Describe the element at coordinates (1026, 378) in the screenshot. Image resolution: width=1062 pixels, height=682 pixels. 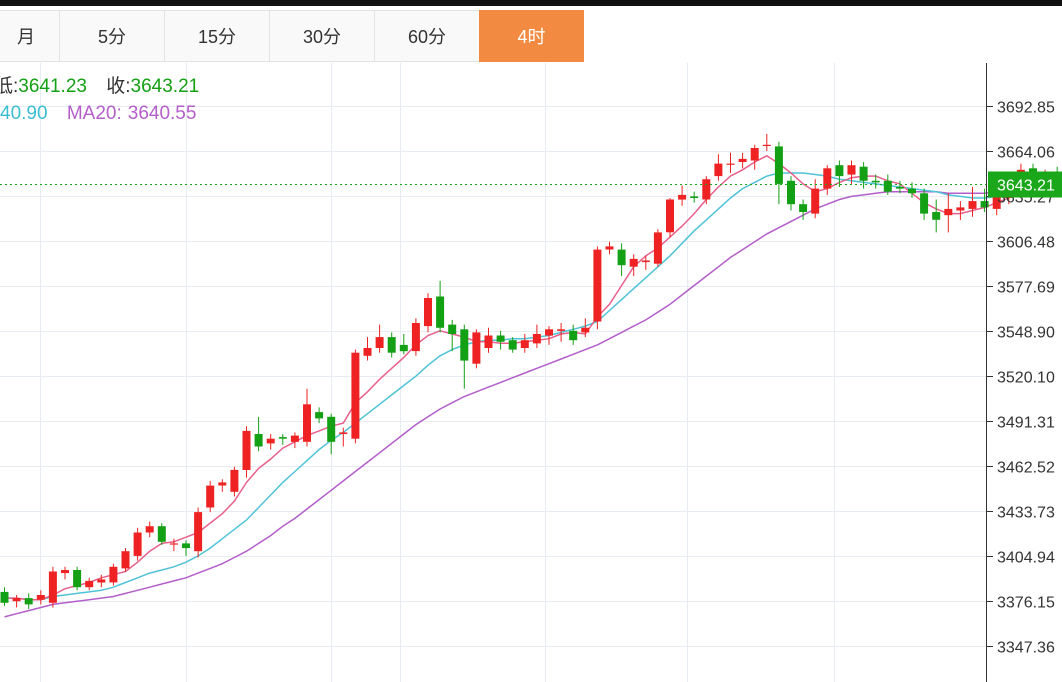
I see `y-tick-label: 3520.10` at that location.